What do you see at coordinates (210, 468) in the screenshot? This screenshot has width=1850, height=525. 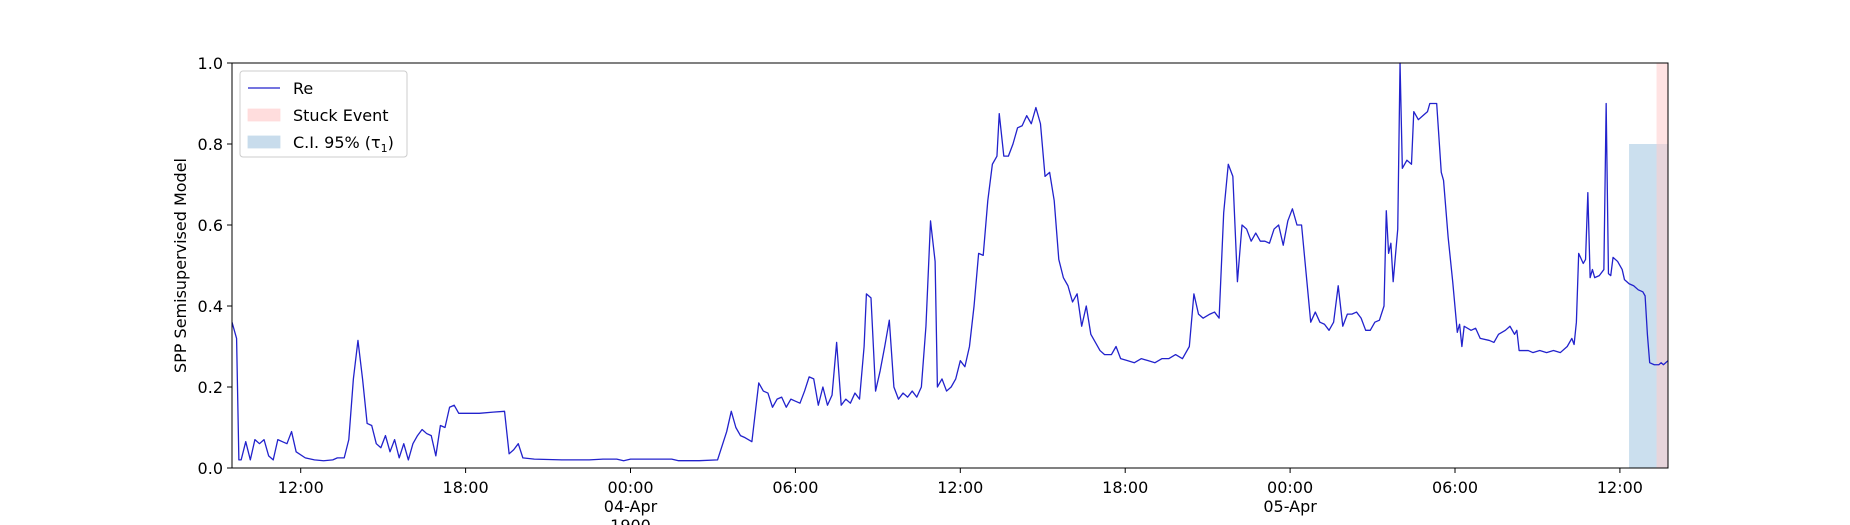 I see `y-tick-label: 0.0` at bounding box center [210, 468].